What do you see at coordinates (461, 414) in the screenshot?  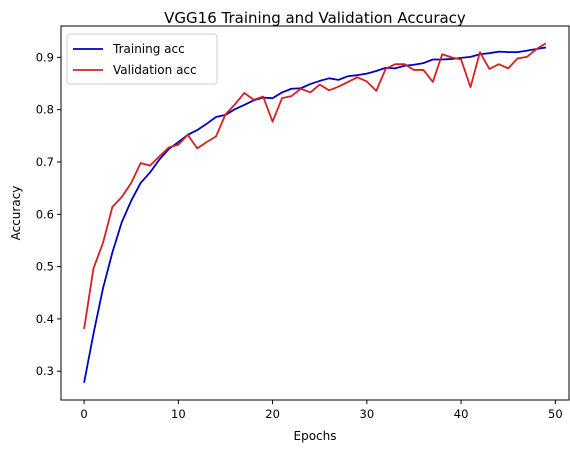 I see `x-tick-label: 40` at bounding box center [461, 414].